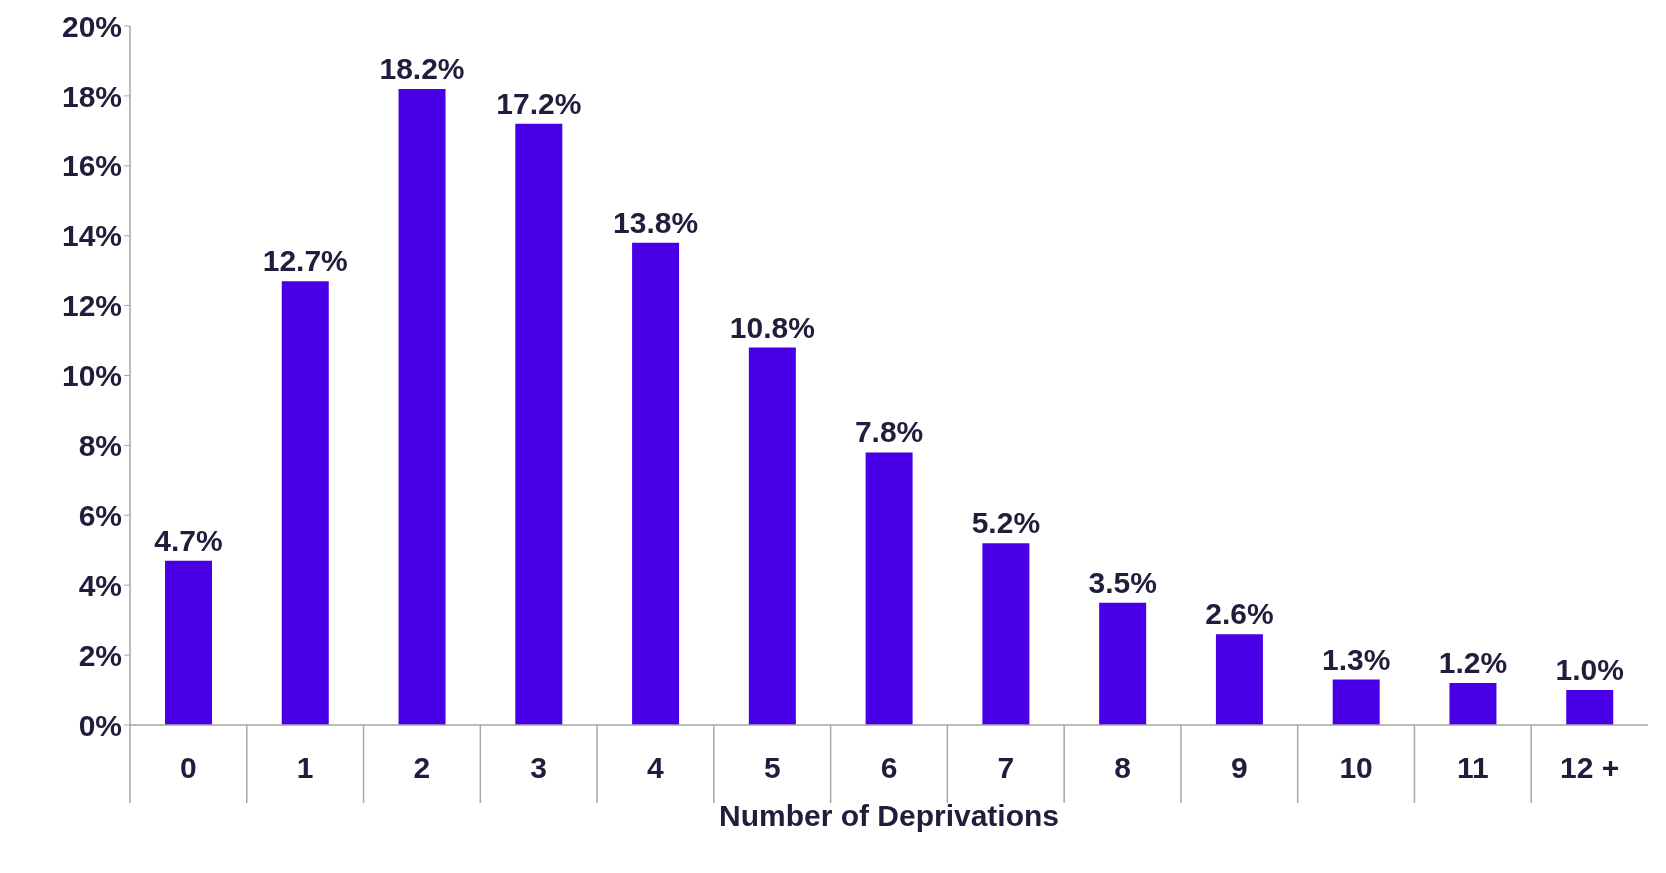  I want to click on y-tick-label: 6%, so click(100, 515).